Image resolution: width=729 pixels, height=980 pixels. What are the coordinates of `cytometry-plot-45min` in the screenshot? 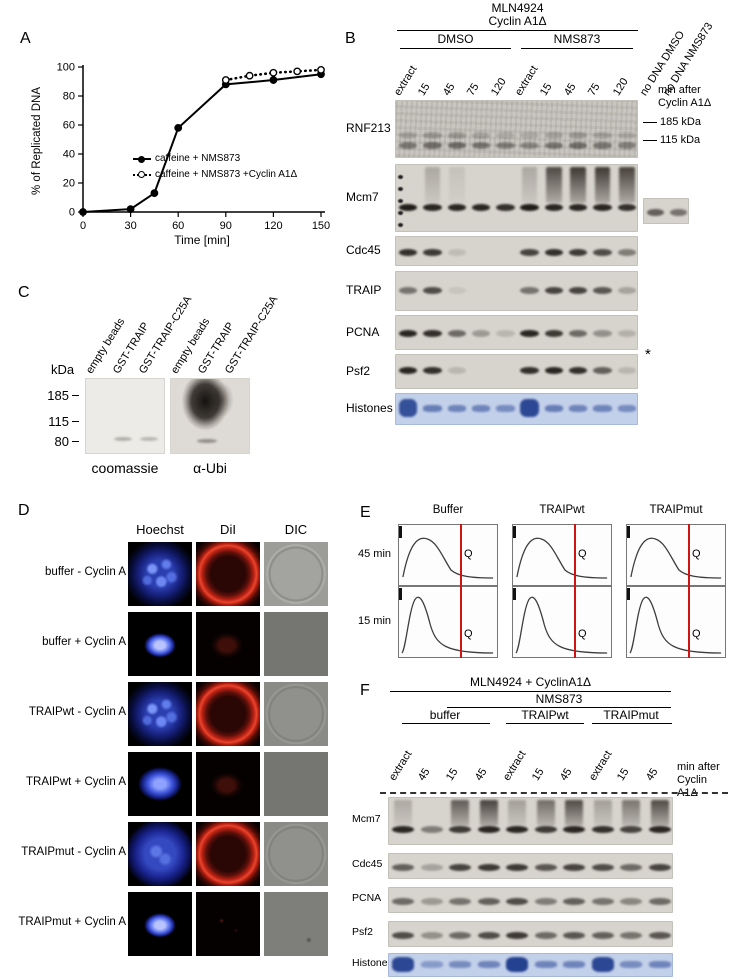 It's located at (676, 555).